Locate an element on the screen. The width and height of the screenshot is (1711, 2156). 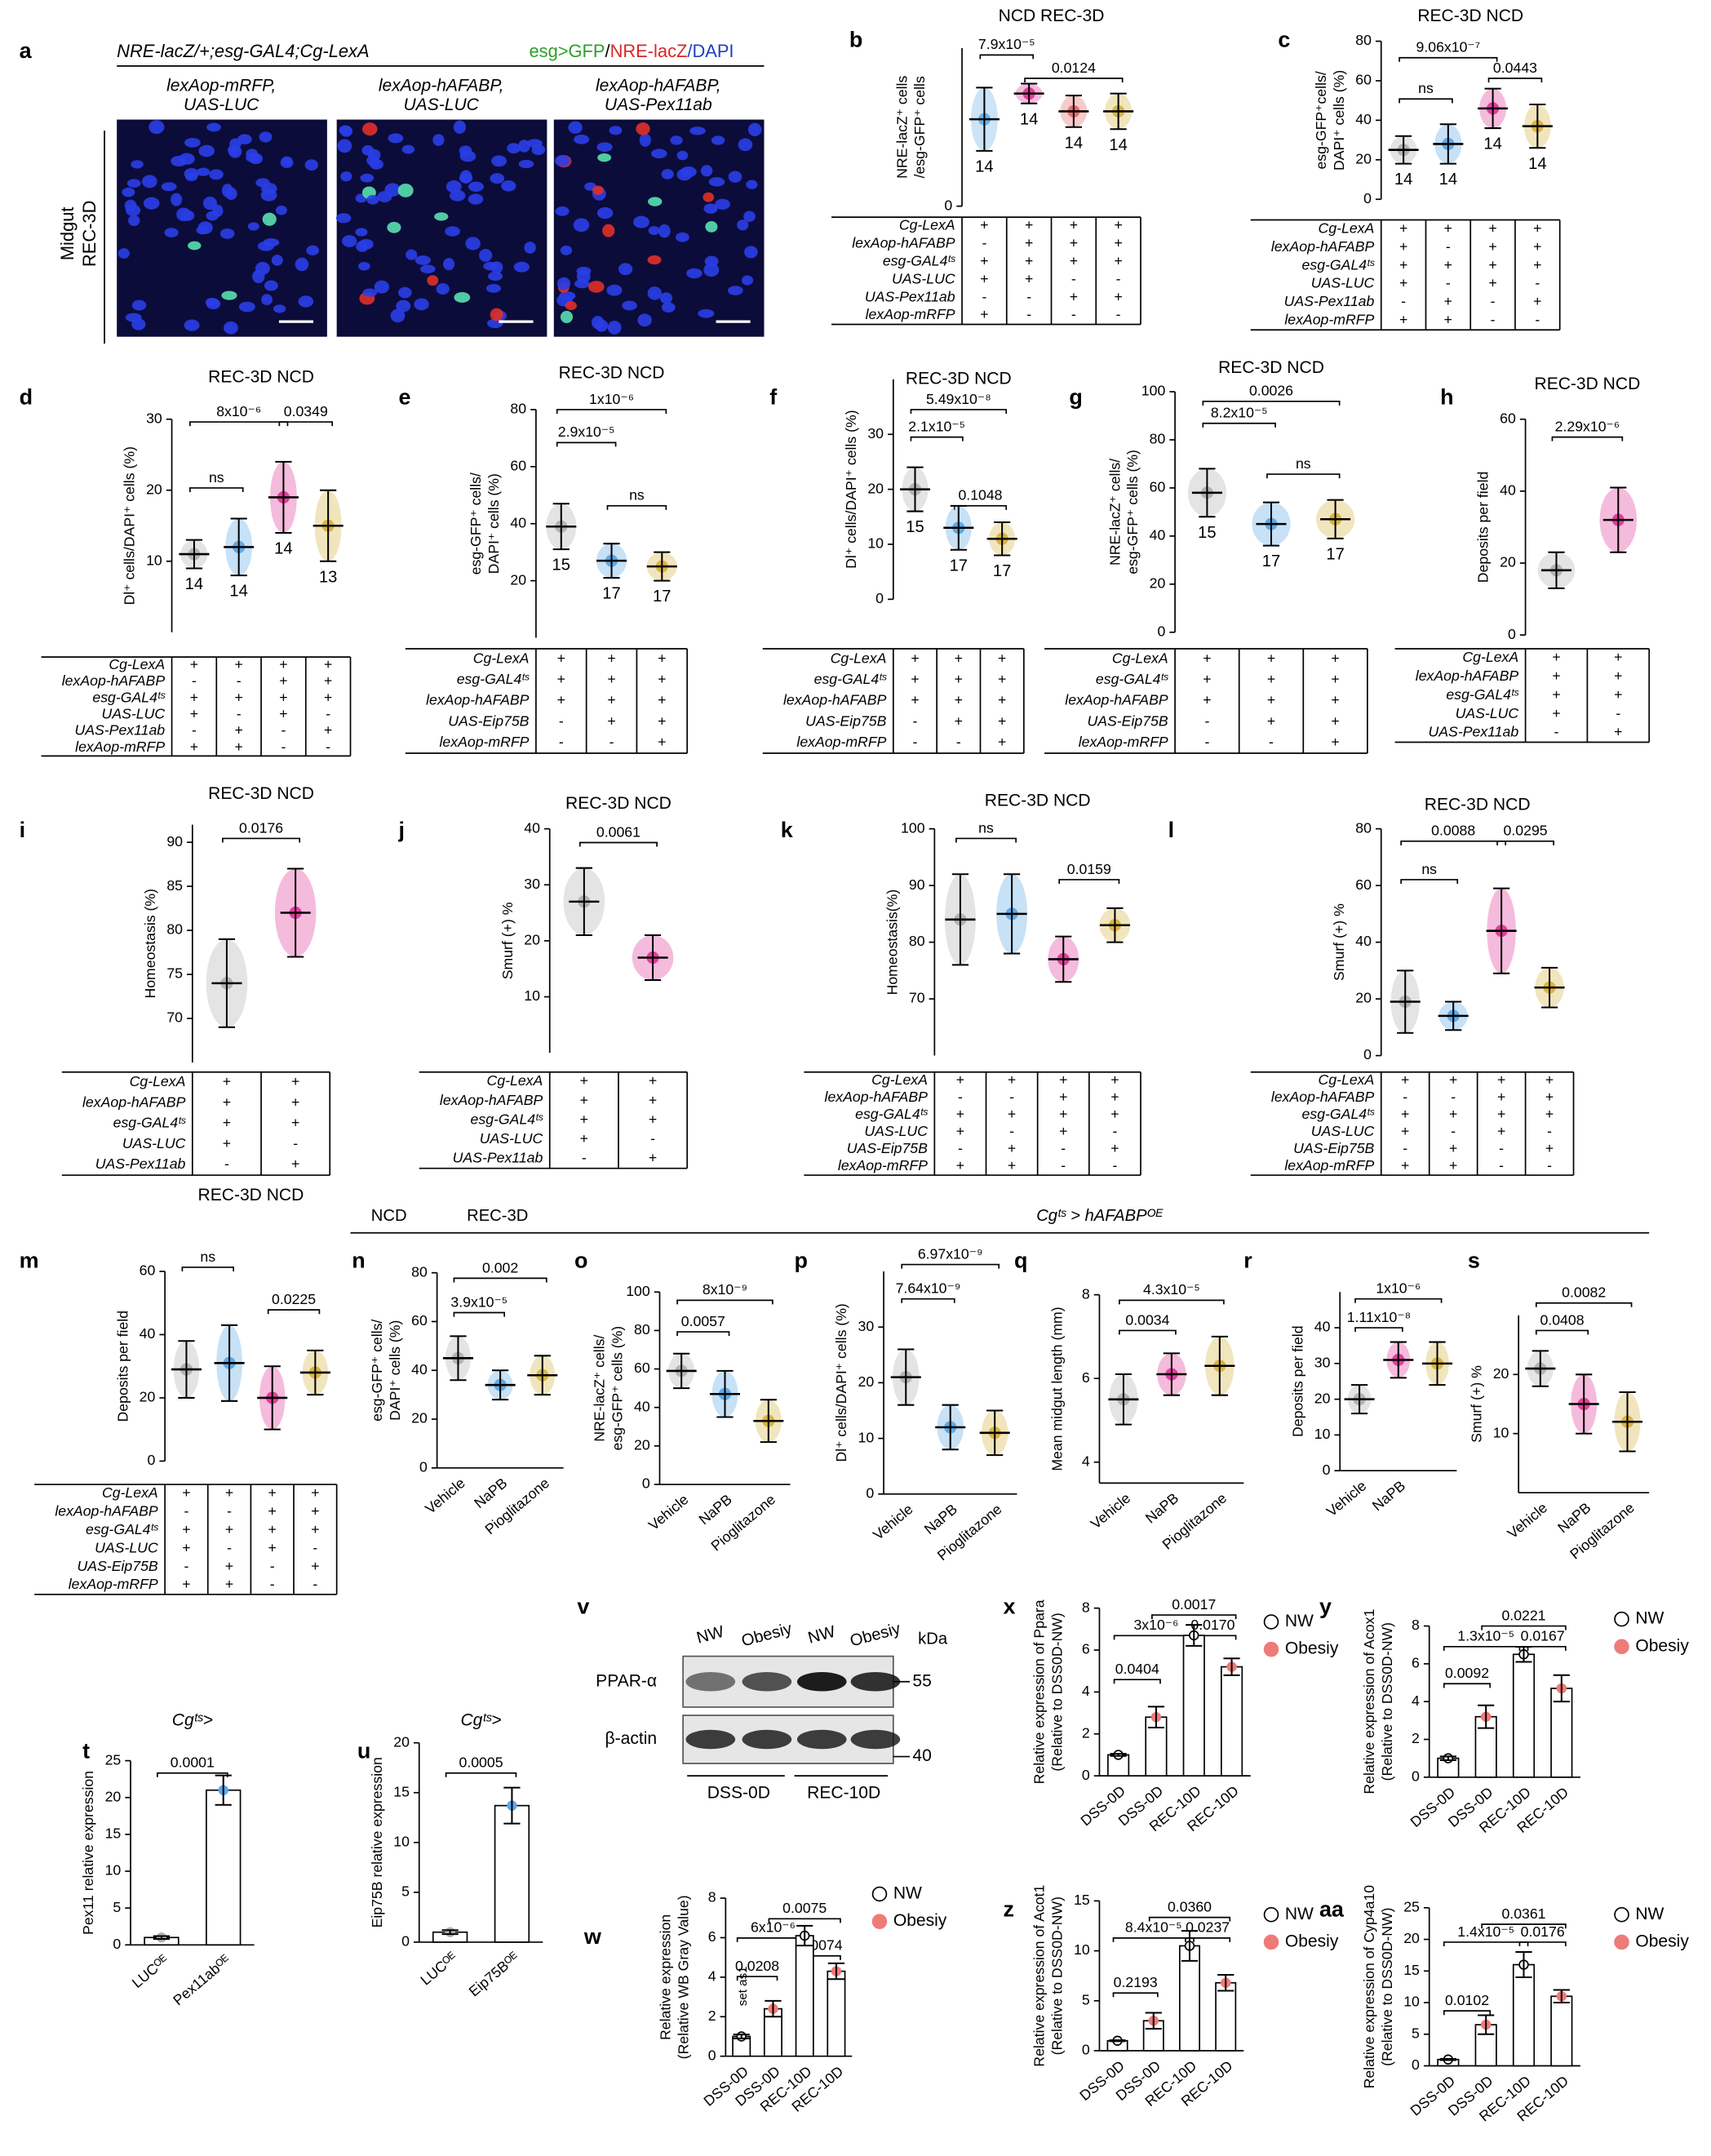
y-tick-label: 4 is located at coordinates (1086, 1461).